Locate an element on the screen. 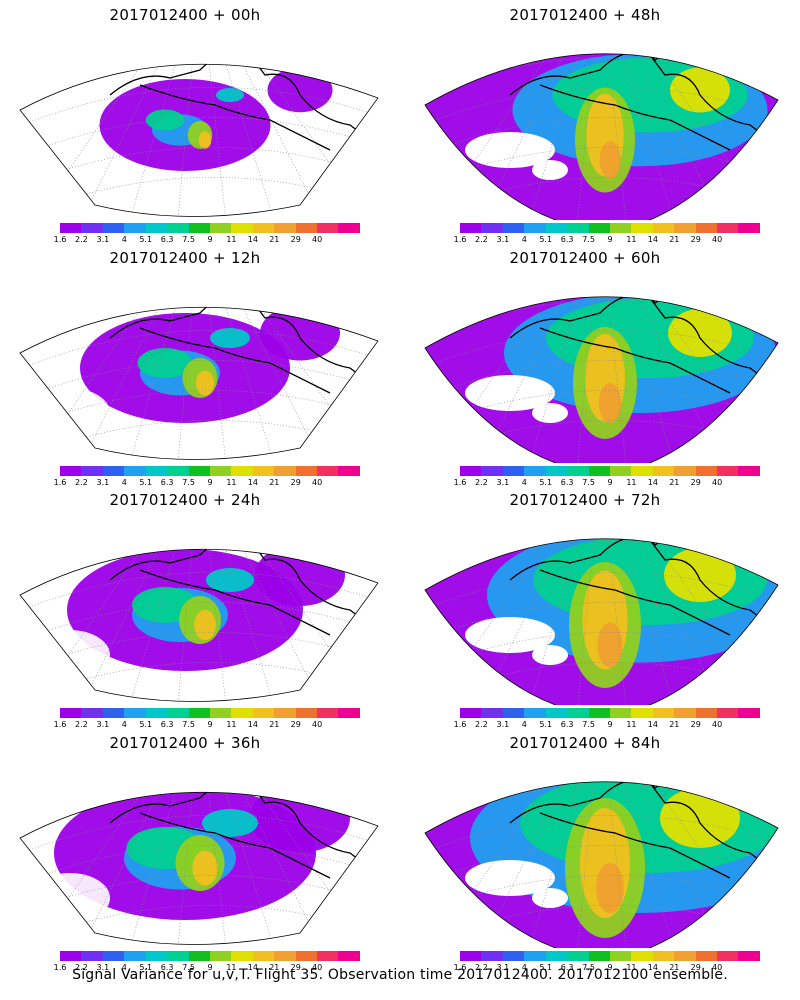 The width and height of the screenshot is (800, 1000). panel-title: 2017012400 + 12h is located at coordinates (185, 258).